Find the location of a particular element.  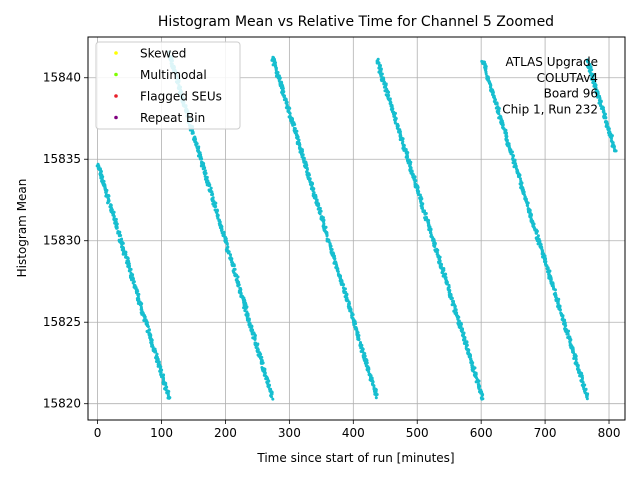

y-axis-label: Histogram Mean is located at coordinates (22, 228).